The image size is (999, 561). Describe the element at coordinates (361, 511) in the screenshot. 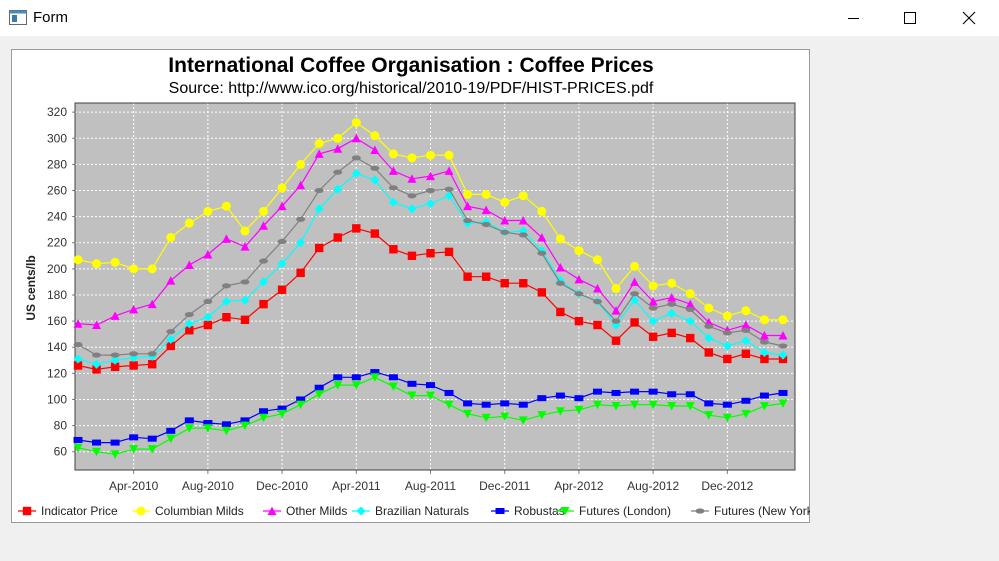

I see `legend-marker-brazilian-naturals` at that location.